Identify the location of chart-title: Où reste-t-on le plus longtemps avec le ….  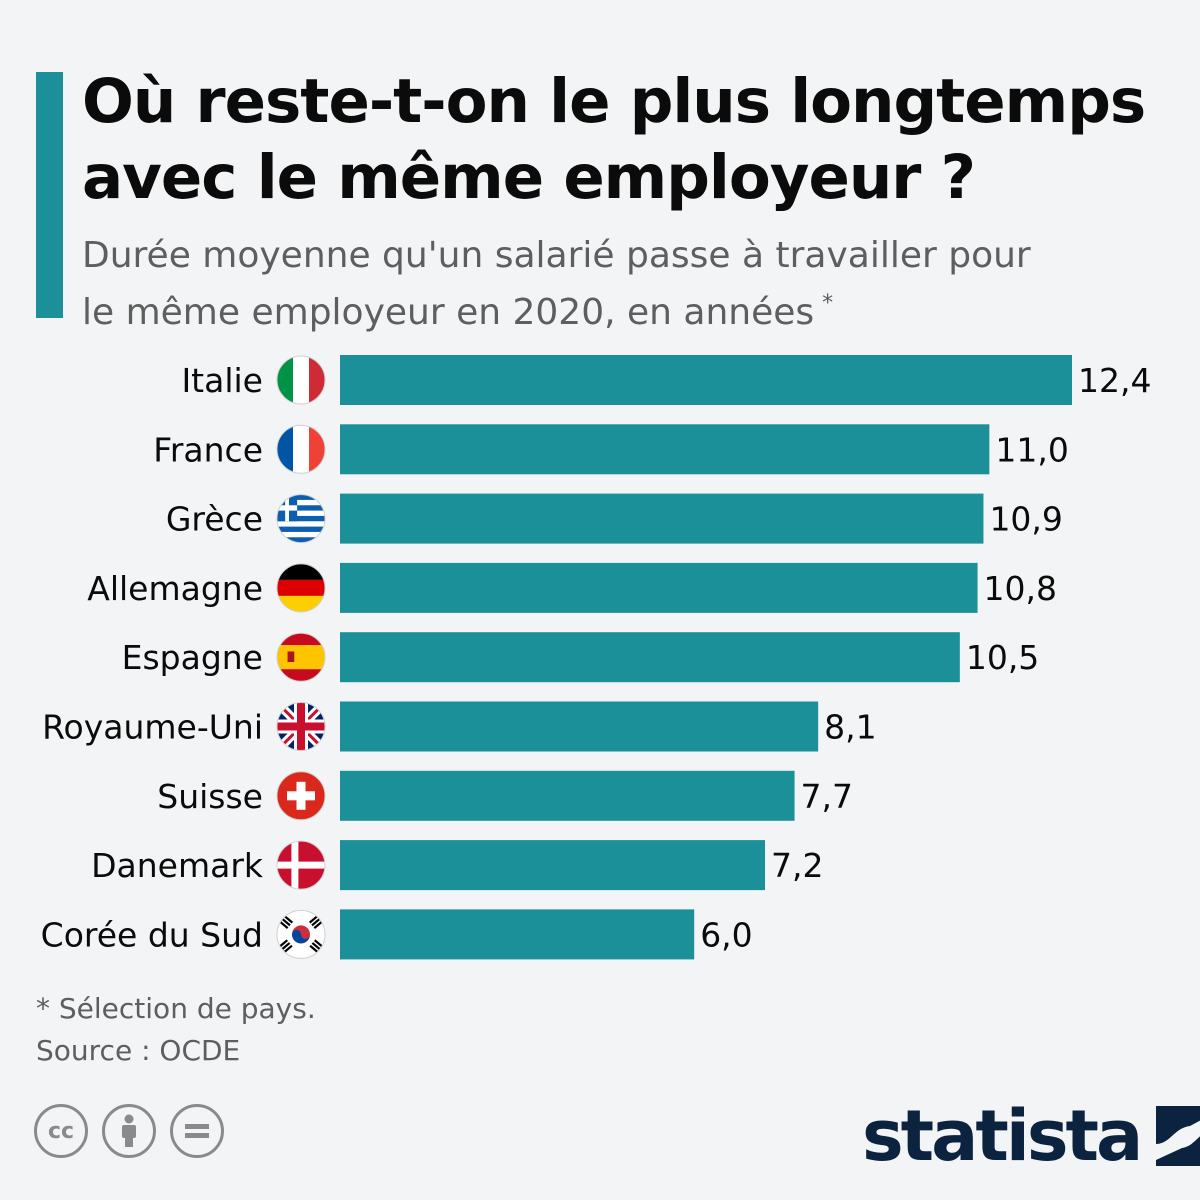
(632, 140).